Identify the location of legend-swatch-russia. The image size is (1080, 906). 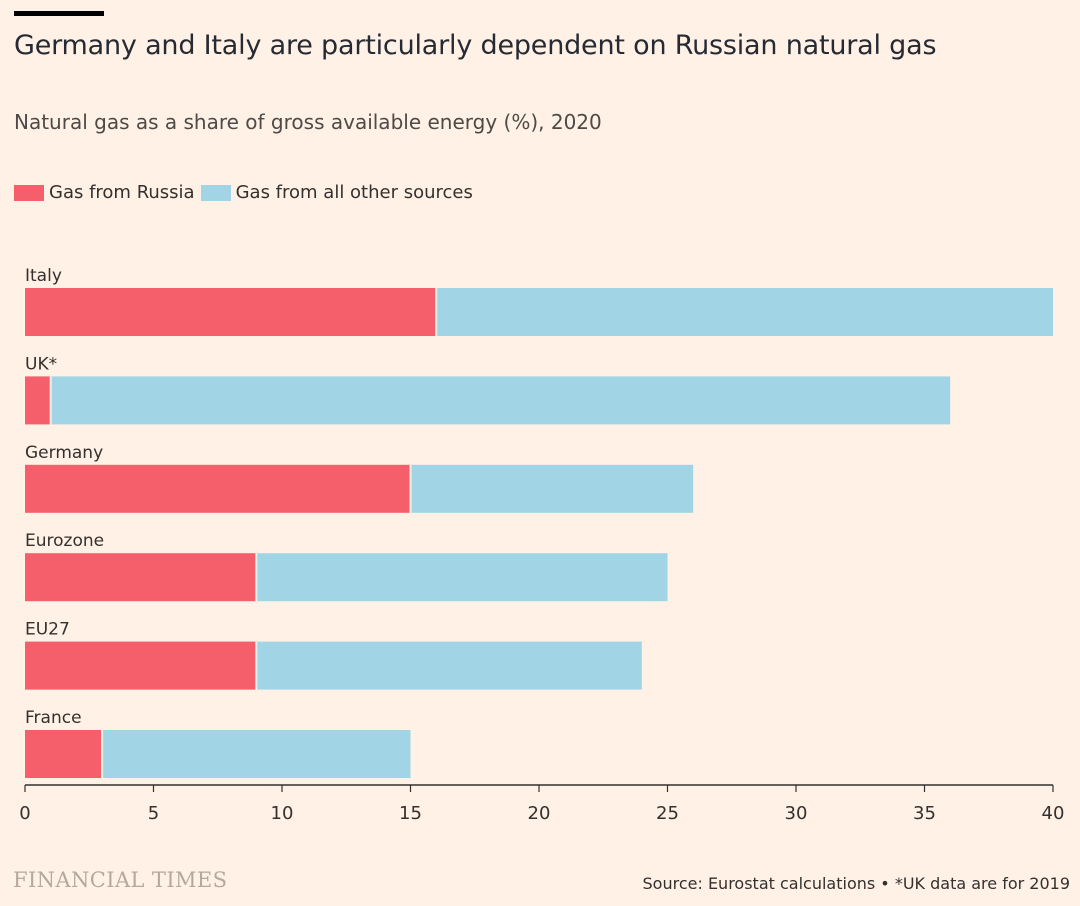
(29, 192).